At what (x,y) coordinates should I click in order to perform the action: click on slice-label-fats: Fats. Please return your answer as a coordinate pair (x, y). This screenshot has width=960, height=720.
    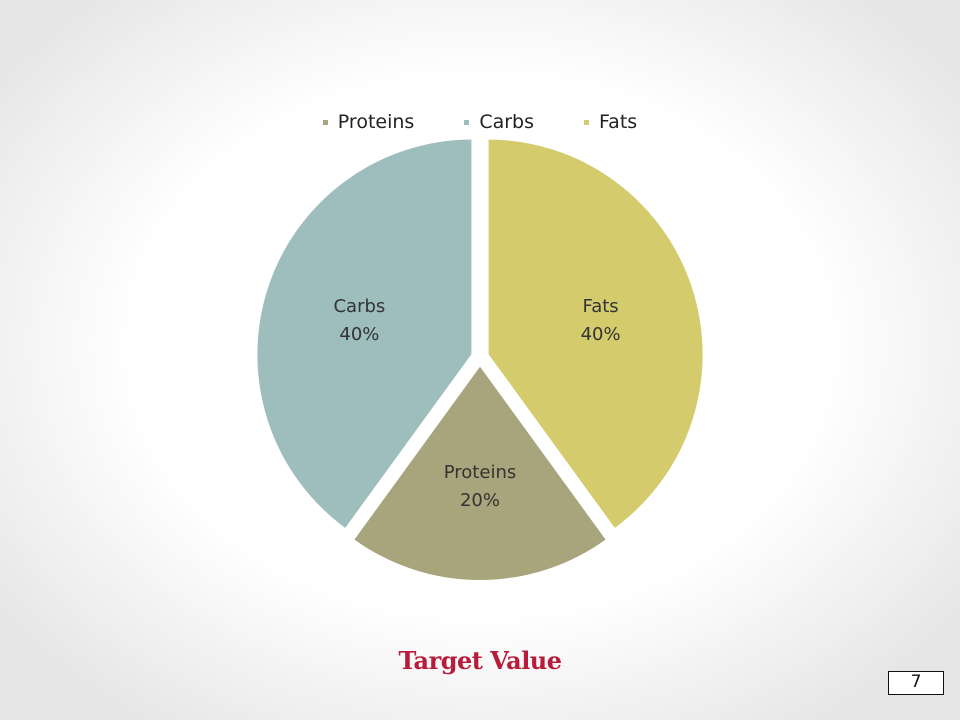
    Looking at the image, I should click on (601, 306).